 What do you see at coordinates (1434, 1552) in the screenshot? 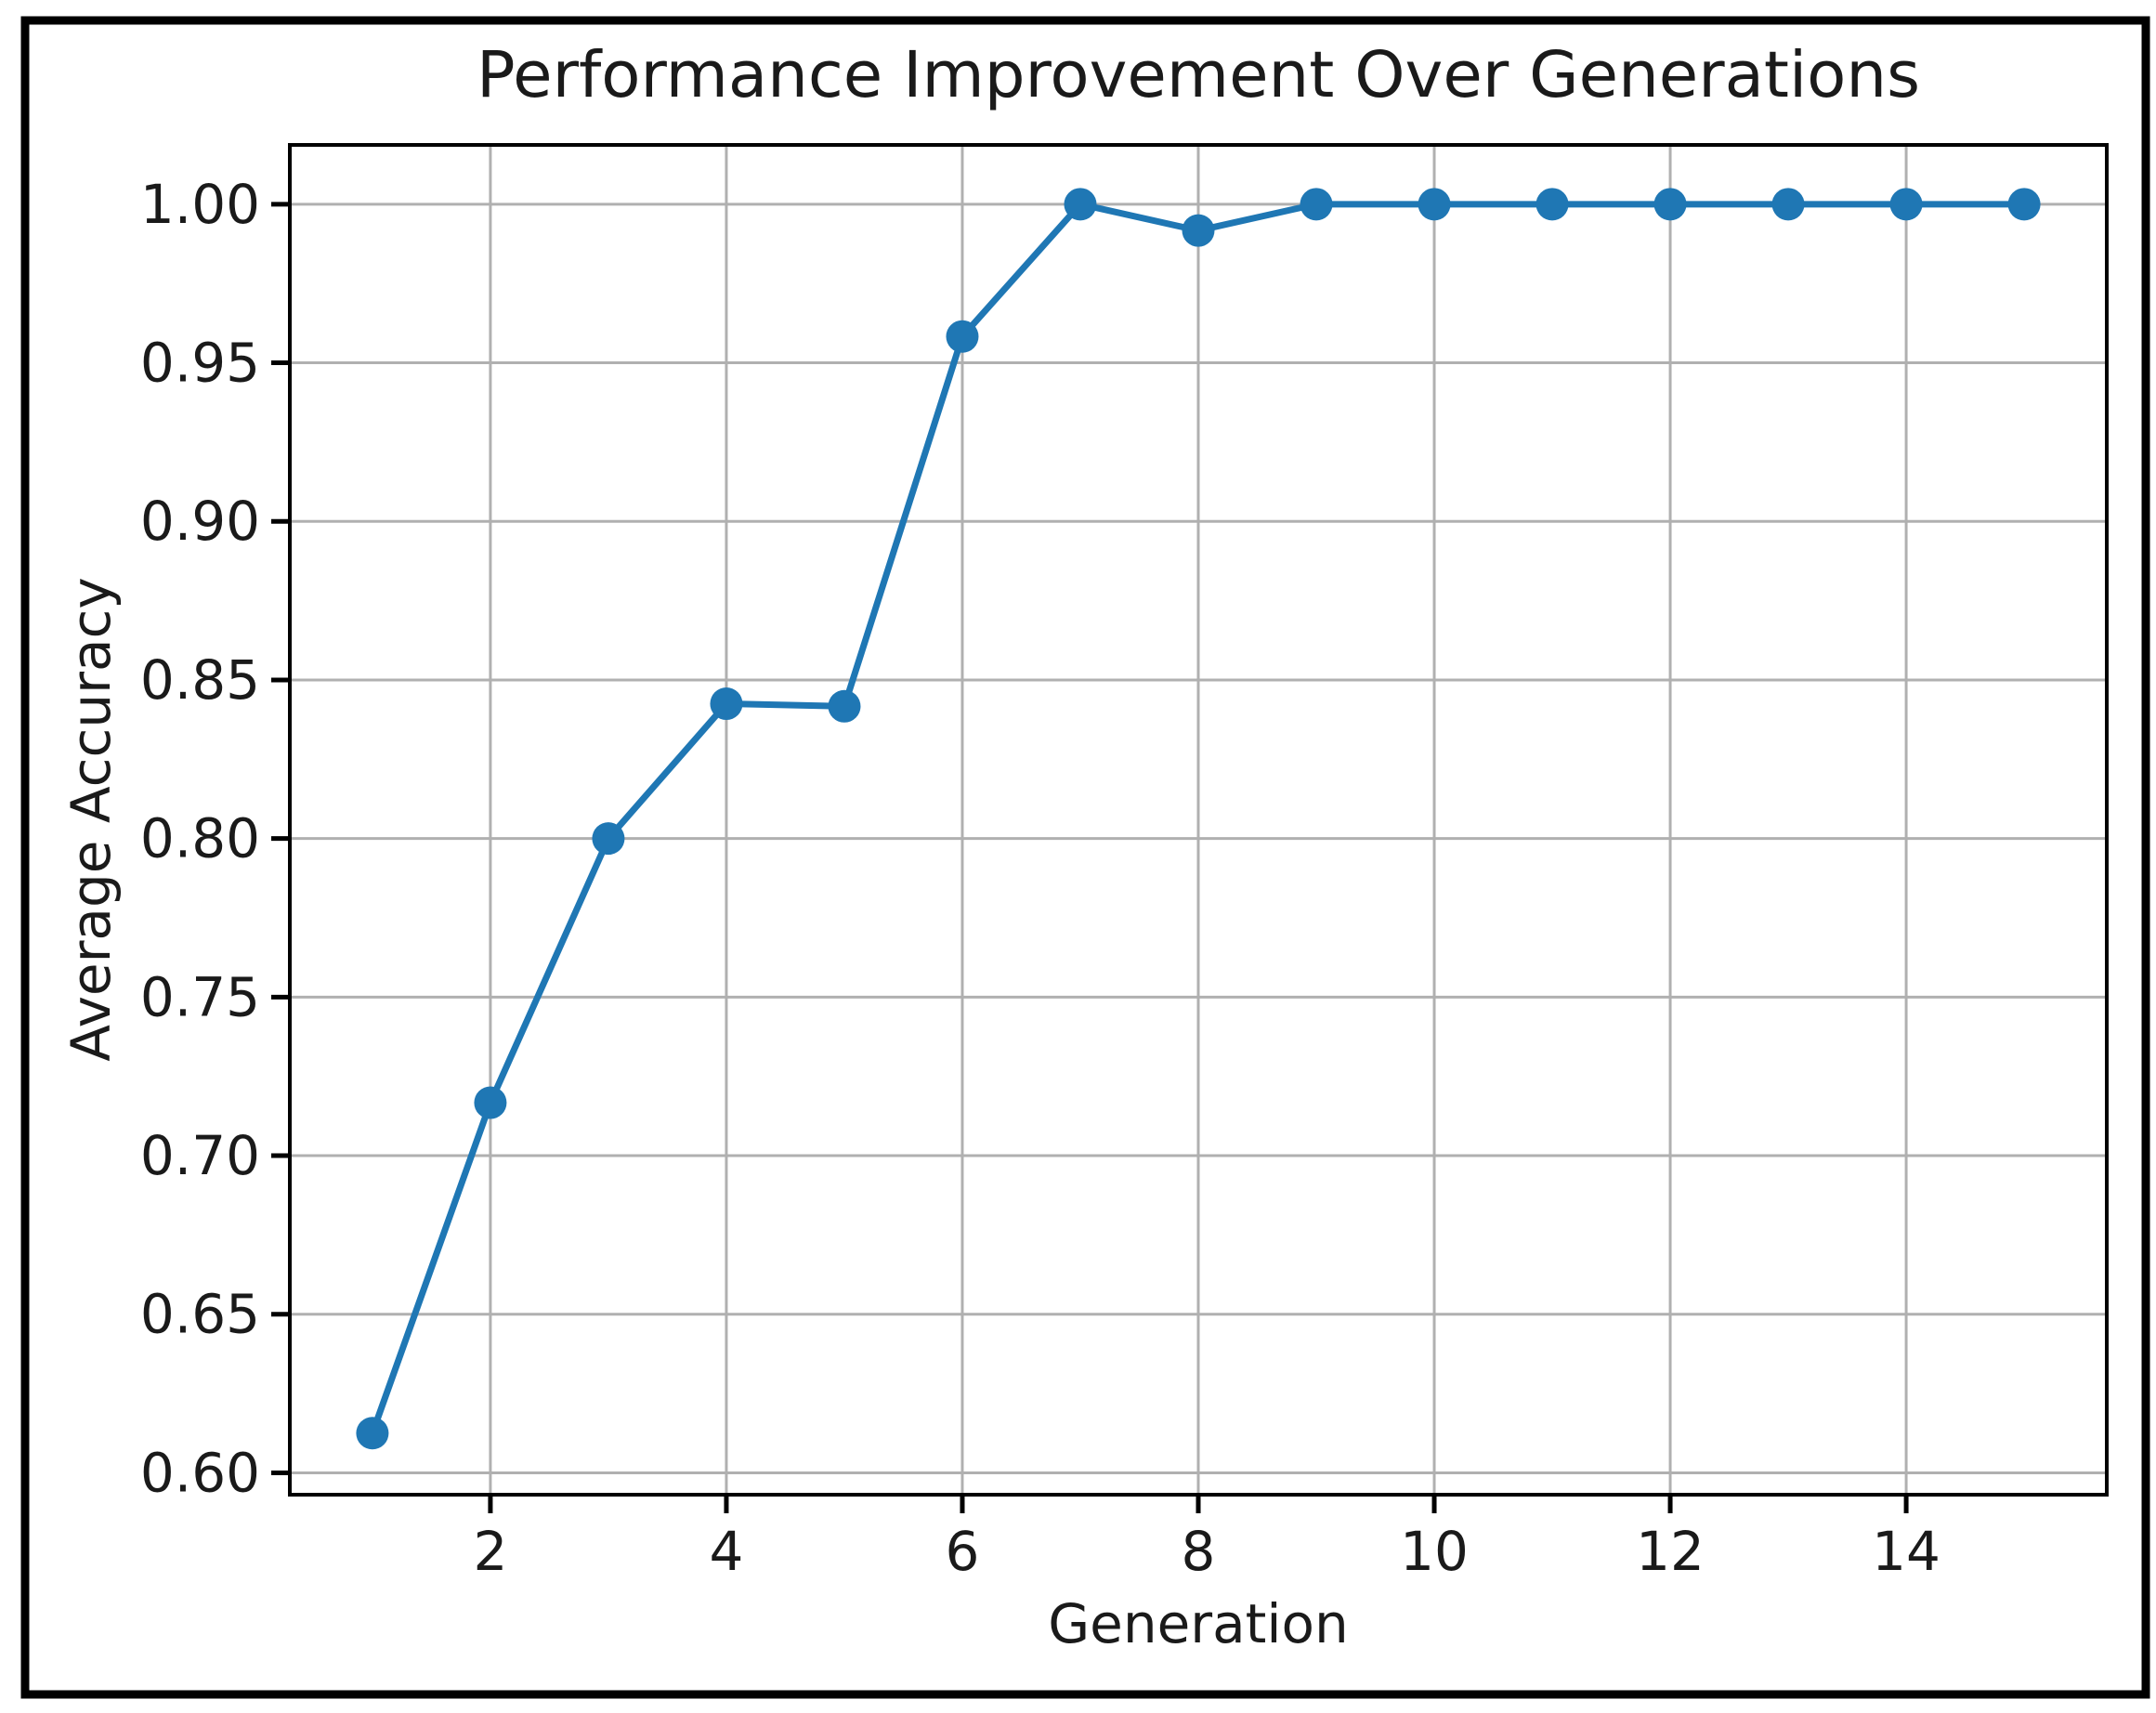
I see `x-tick-label: 10` at bounding box center [1434, 1552].